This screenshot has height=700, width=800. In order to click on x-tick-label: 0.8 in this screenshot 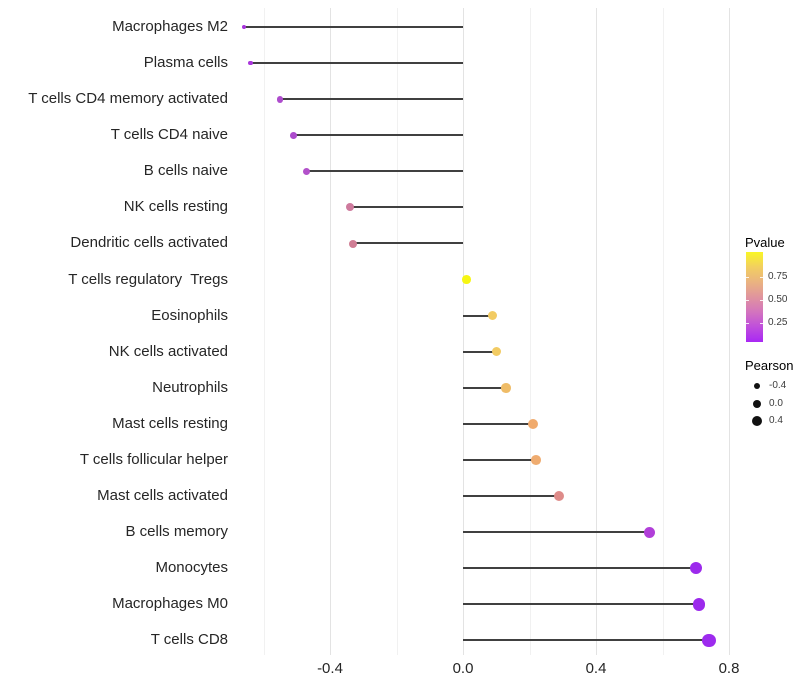, I will do `click(729, 668)`.